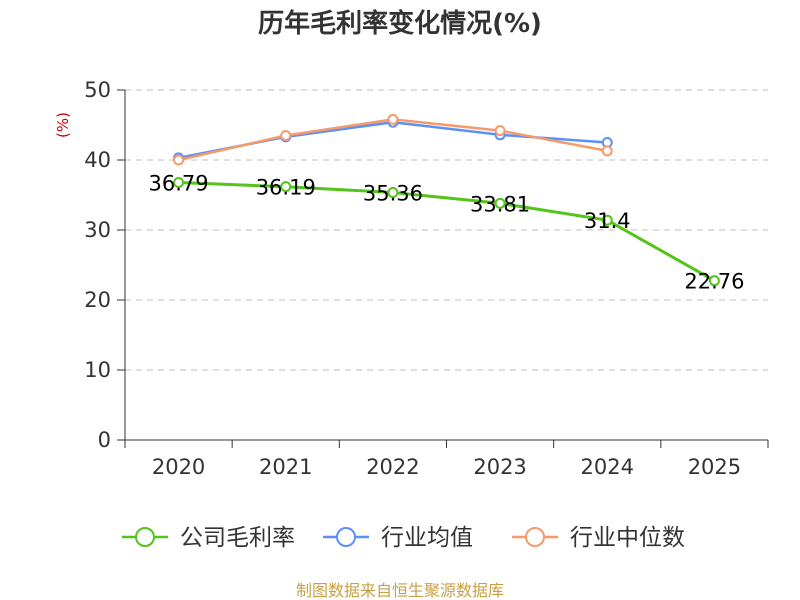 The width and height of the screenshot is (800, 600). I want to click on y-tick-label: 30, so click(97, 230).